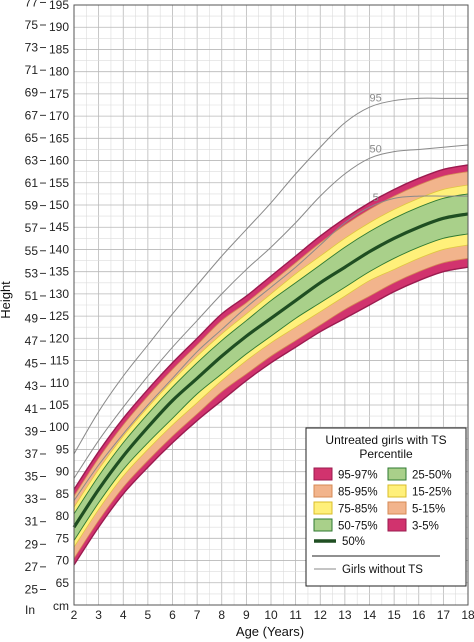  I want to click on y-tick-label-in: 49, so click(32, 319).